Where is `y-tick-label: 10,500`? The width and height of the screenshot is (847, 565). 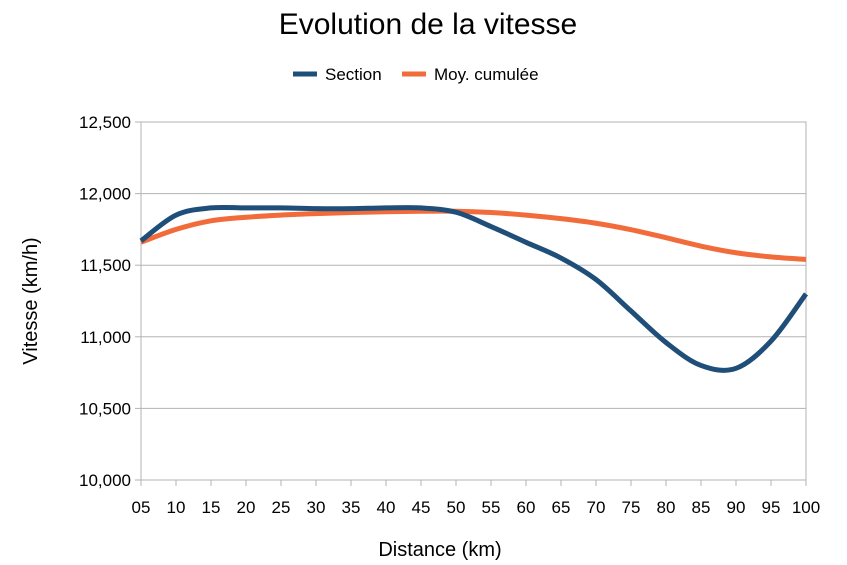 y-tick-label: 10,500 is located at coordinates (105, 408).